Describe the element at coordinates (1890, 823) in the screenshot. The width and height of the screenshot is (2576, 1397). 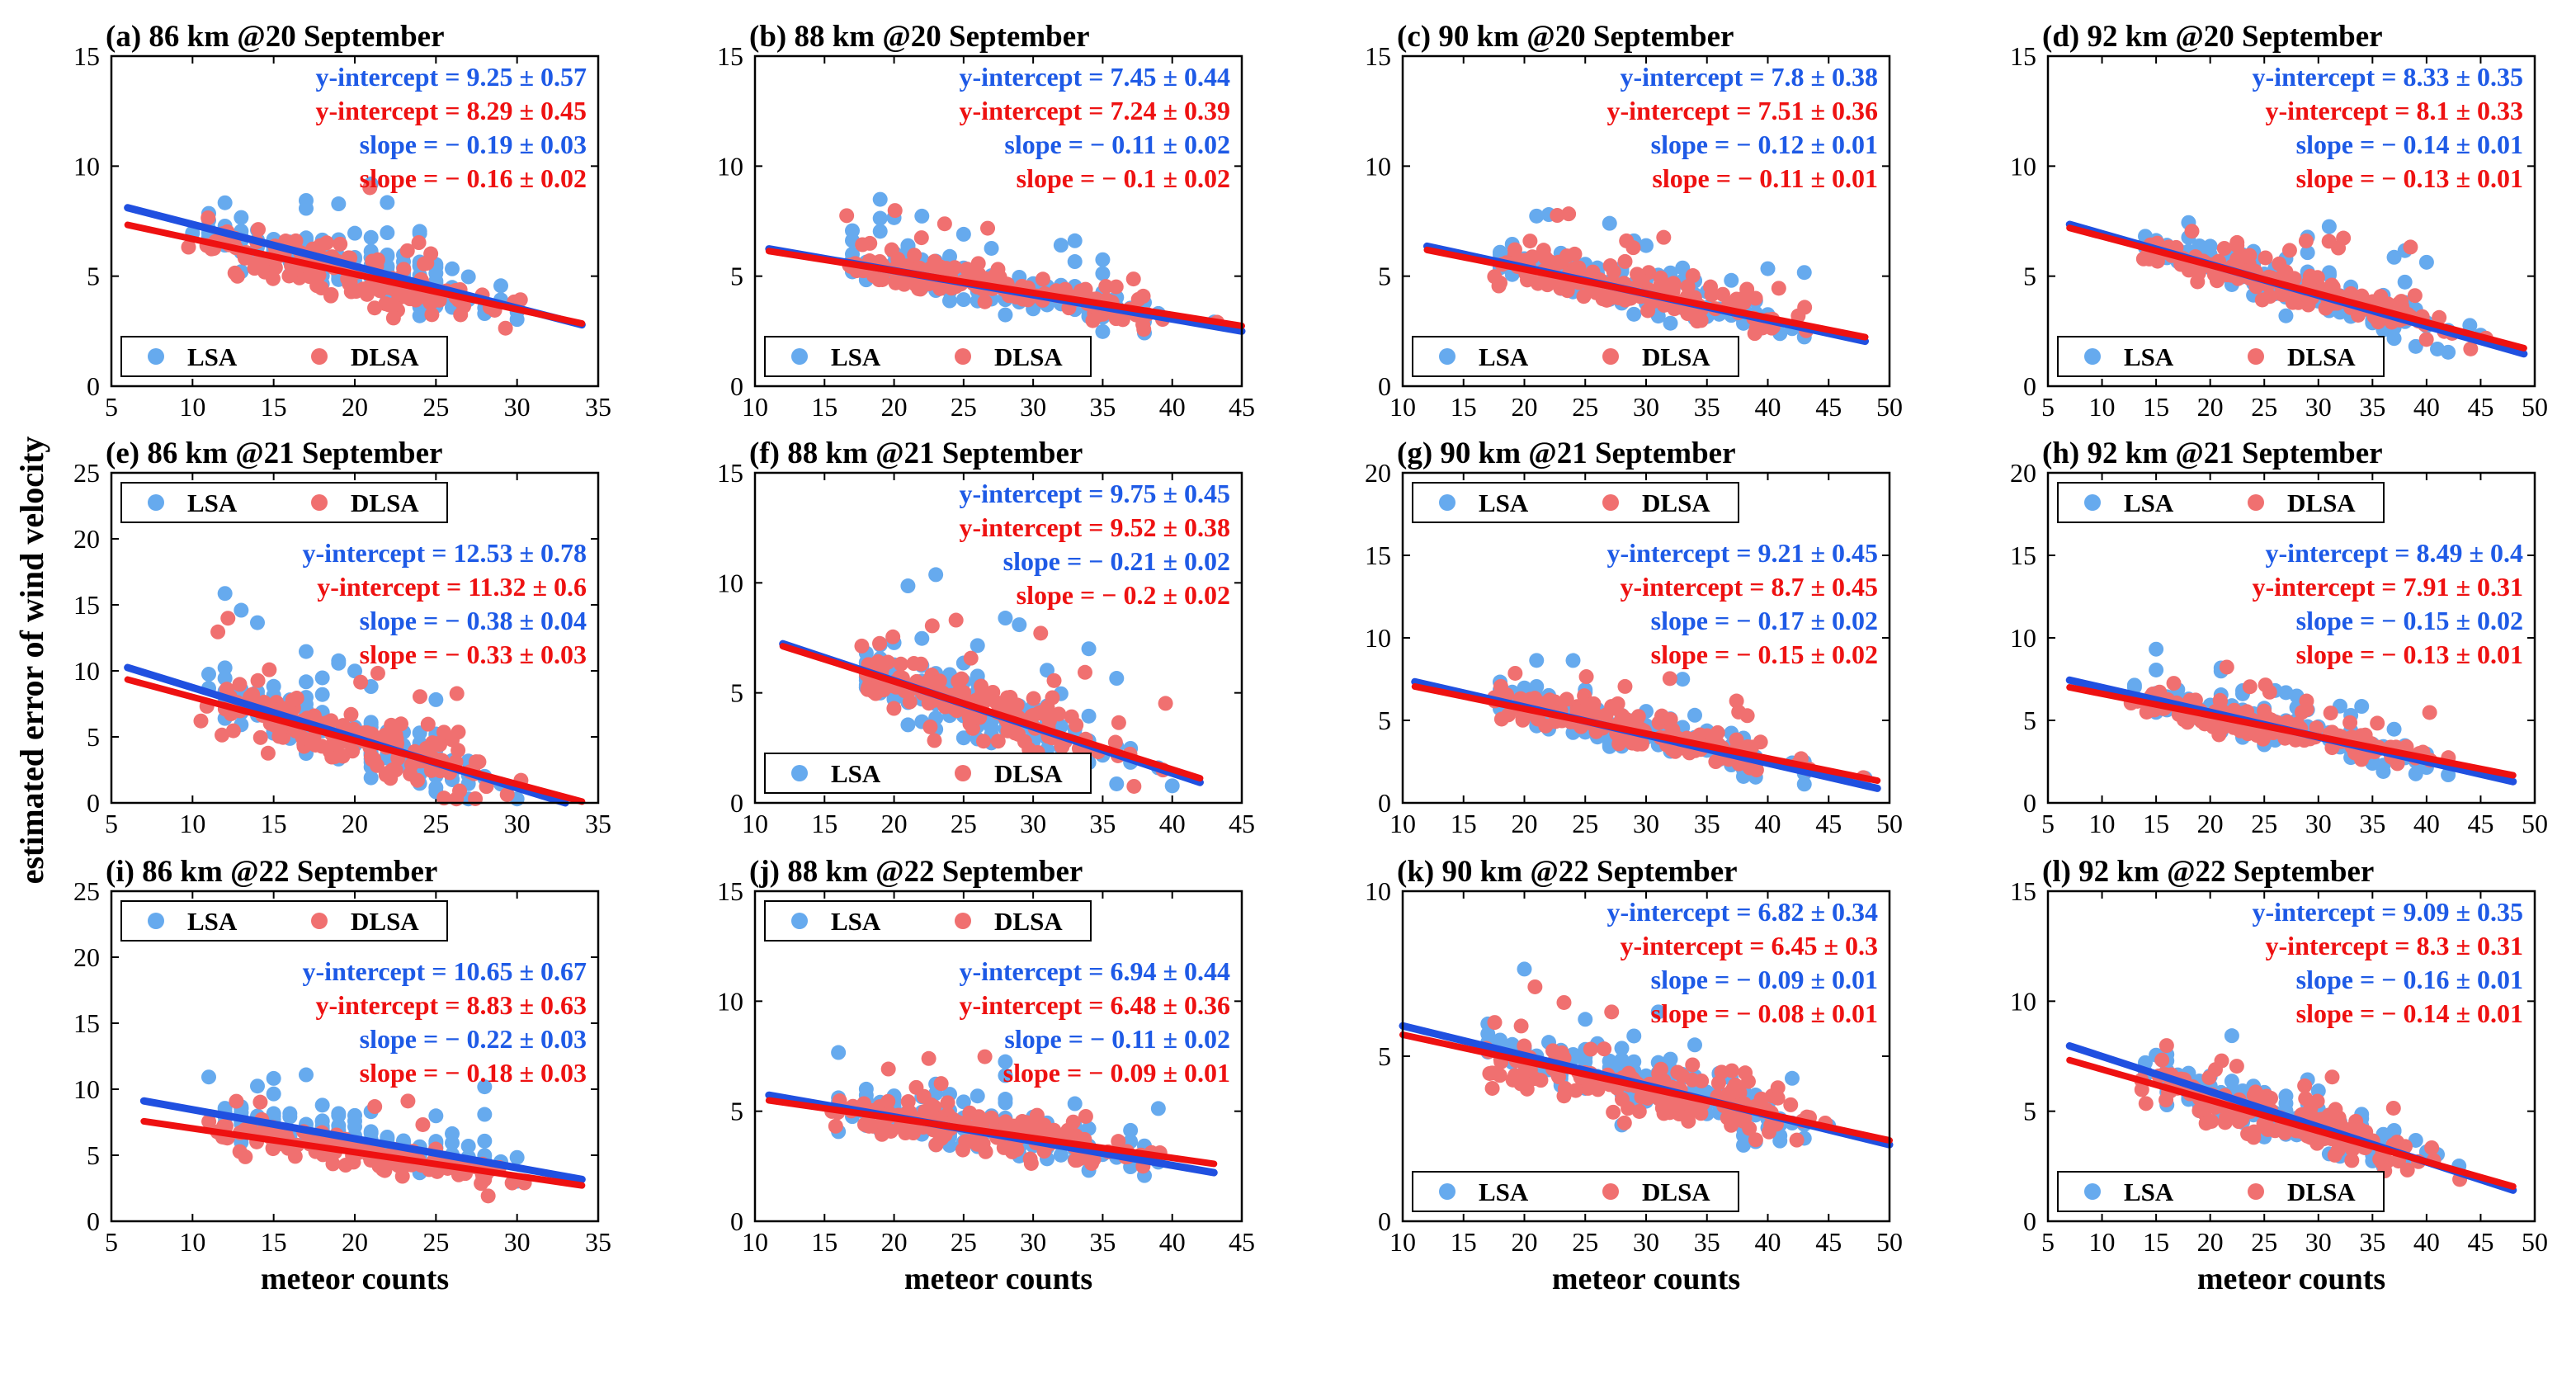
I see `x-tick-label: 50` at that location.